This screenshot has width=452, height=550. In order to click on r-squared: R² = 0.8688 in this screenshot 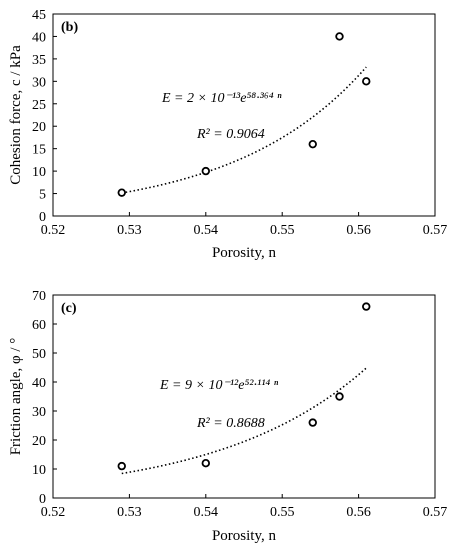, I will do `click(230, 423)`.